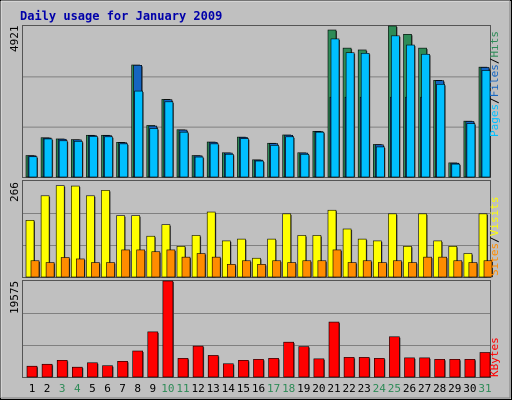 Image resolution: width=512 pixels, height=405 pixels. What do you see at coordinates (494, 217) in the screenshot?
I see `legend-visits: Visits` at bounding box center [494, 217].